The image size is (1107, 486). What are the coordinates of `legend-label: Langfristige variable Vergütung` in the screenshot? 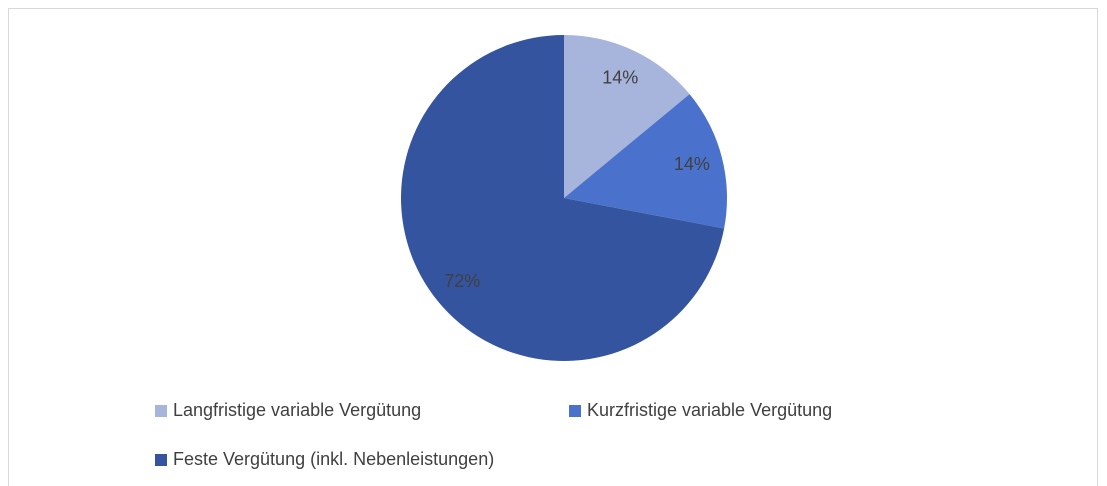 It's located at (297, 410).